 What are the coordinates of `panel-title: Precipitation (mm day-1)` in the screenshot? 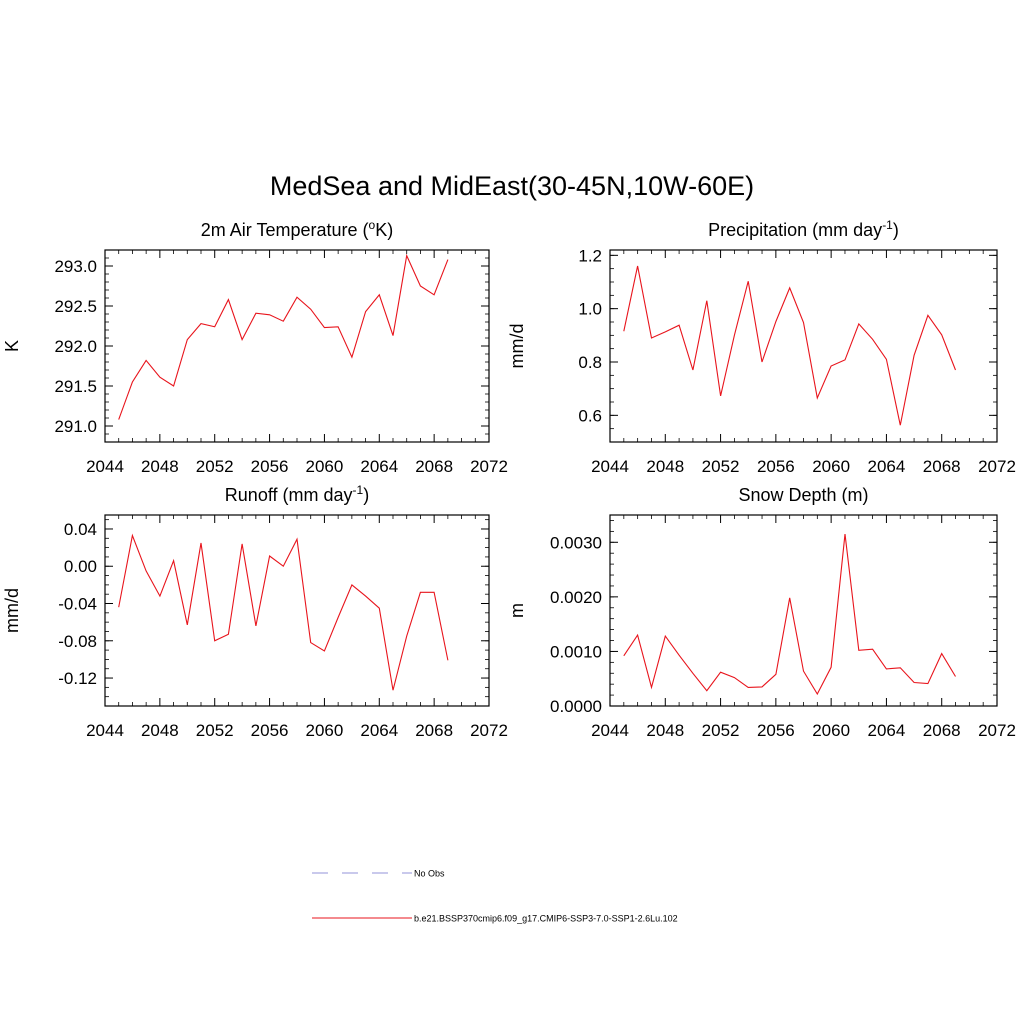 It's located at (803, 229).